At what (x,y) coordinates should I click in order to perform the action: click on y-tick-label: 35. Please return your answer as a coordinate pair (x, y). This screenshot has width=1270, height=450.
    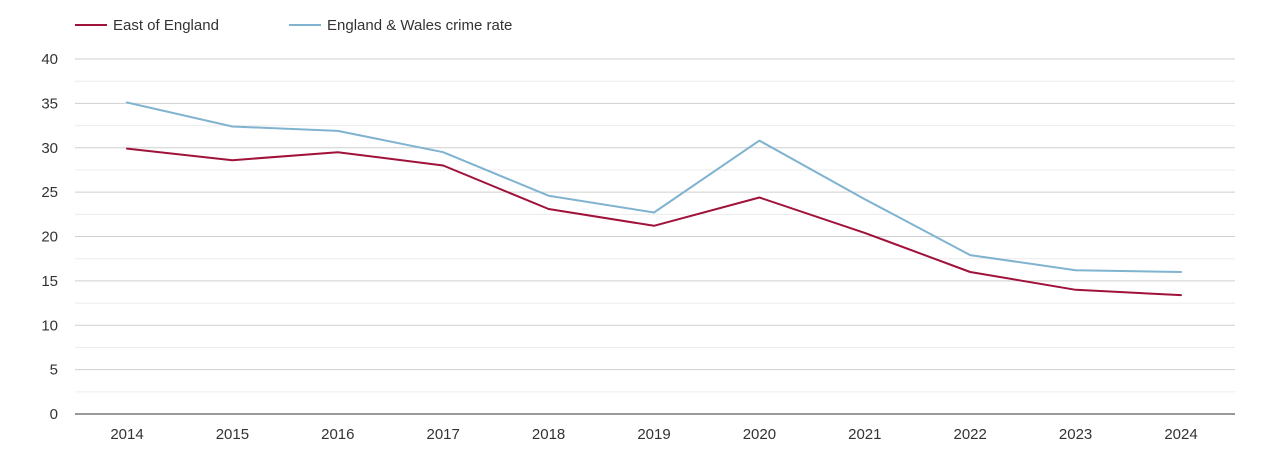
    Looking at the image, I should click on (49, 103).